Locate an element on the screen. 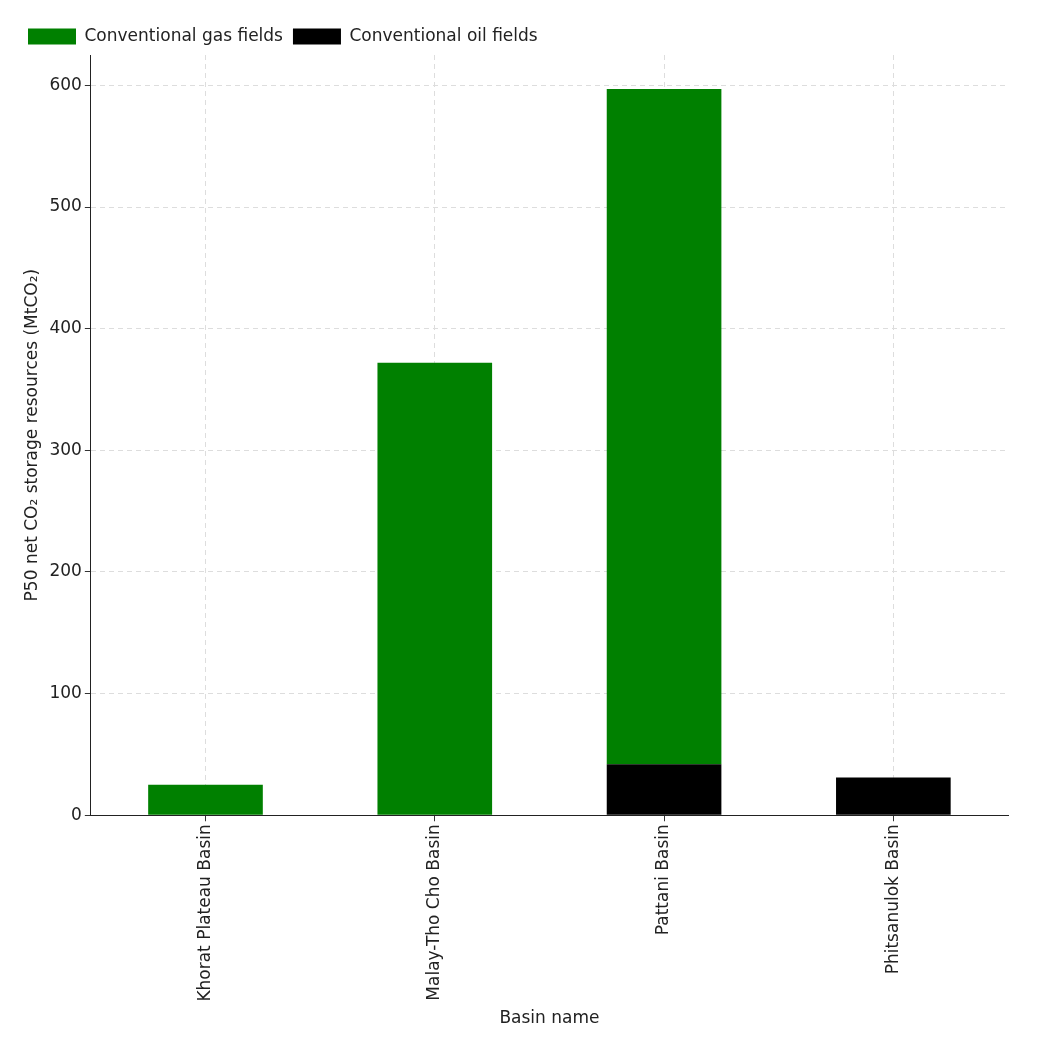 Image resolution: width=1044 pixels, height=1059 pixels. y-tick-label: 300 is located at coordinates (65, 448).